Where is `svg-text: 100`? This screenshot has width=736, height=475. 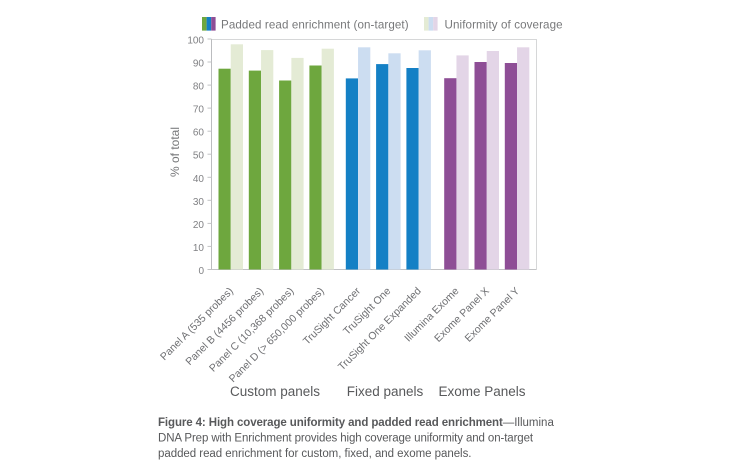
svg-text: 100 is located at coordinates (195, 41).